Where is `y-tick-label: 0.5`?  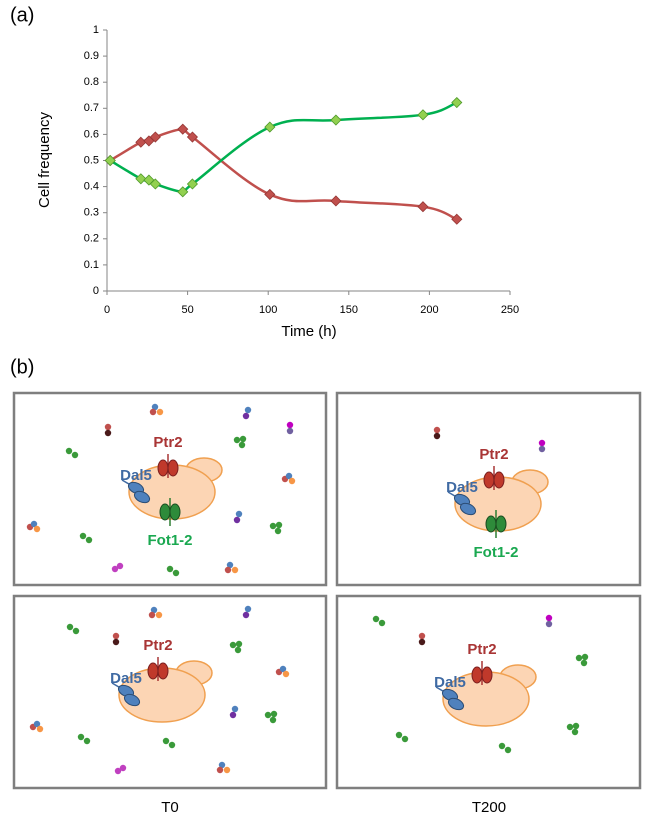 y-tick-label: 0.5 is located at coordinates (91, 160).